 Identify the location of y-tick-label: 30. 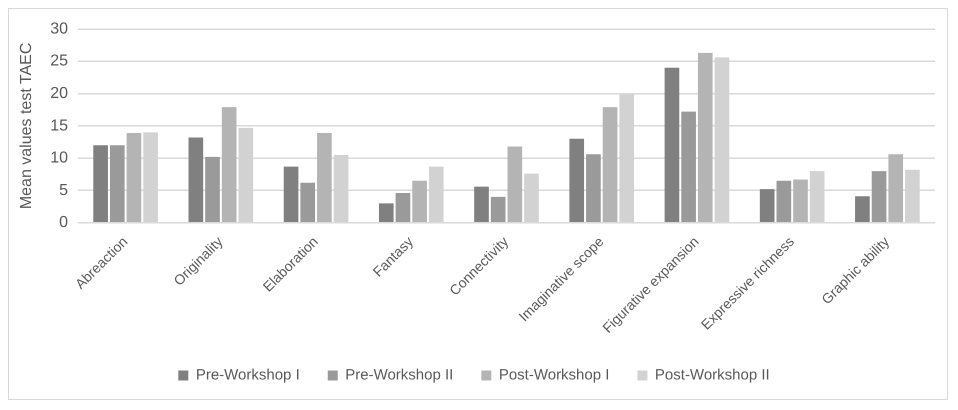
(59, 29).